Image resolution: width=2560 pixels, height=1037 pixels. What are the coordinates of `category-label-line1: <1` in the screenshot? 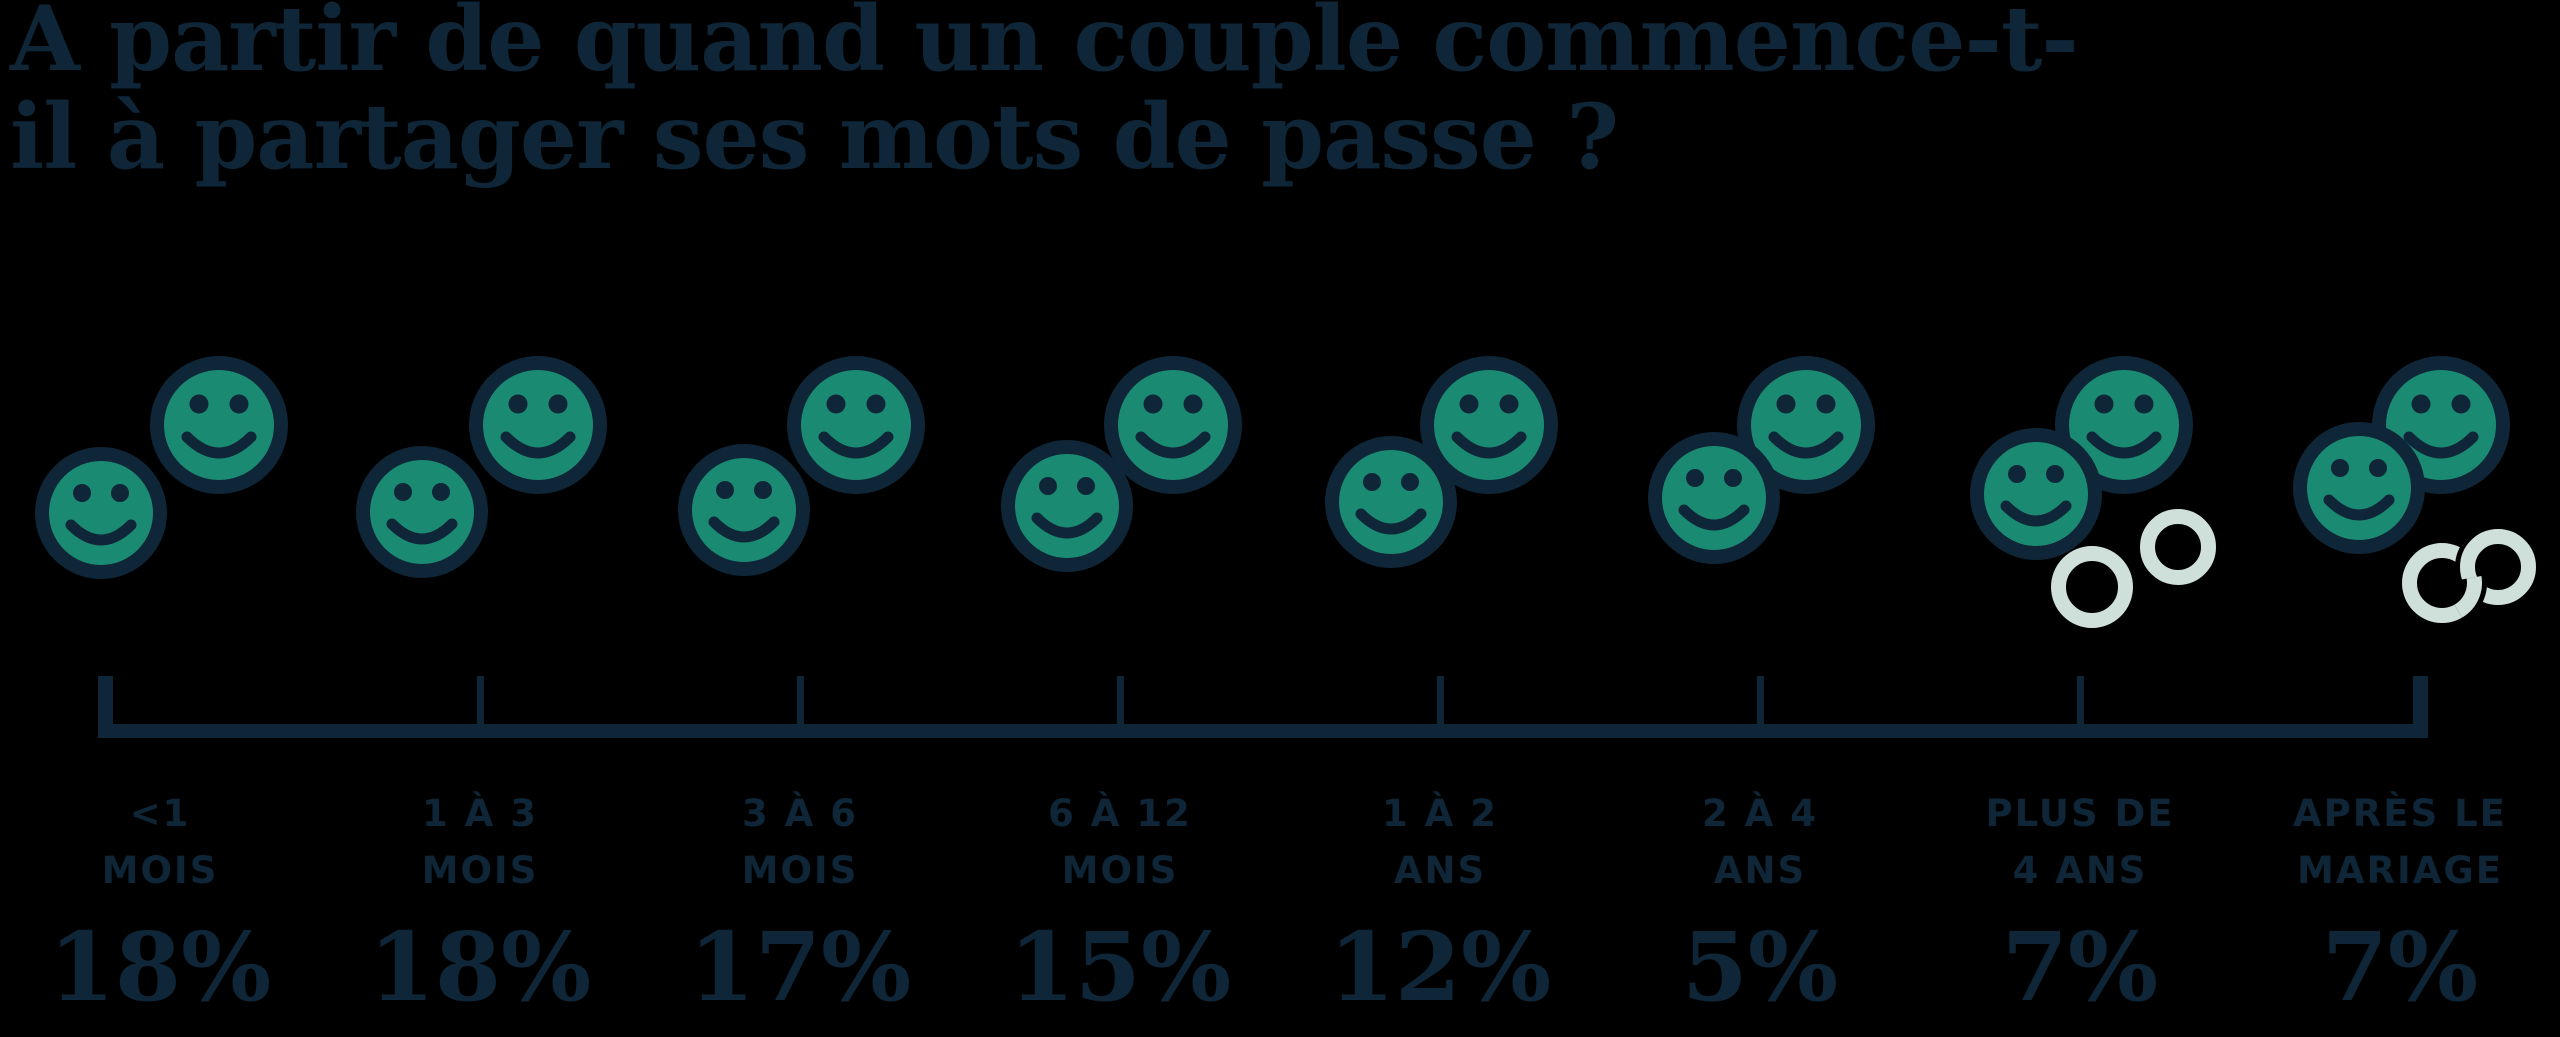 It's located at (160, 813).